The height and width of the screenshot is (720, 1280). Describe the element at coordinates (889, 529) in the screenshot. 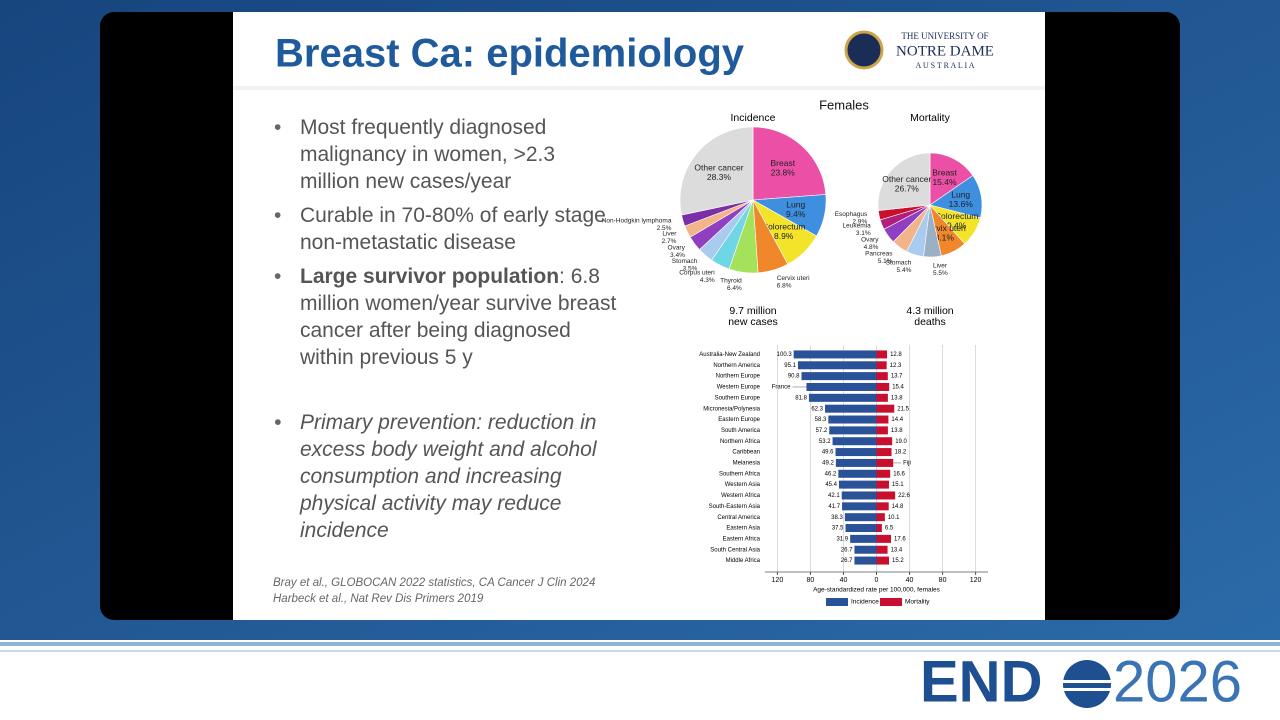

I see `value-label: 6.5` at that location.